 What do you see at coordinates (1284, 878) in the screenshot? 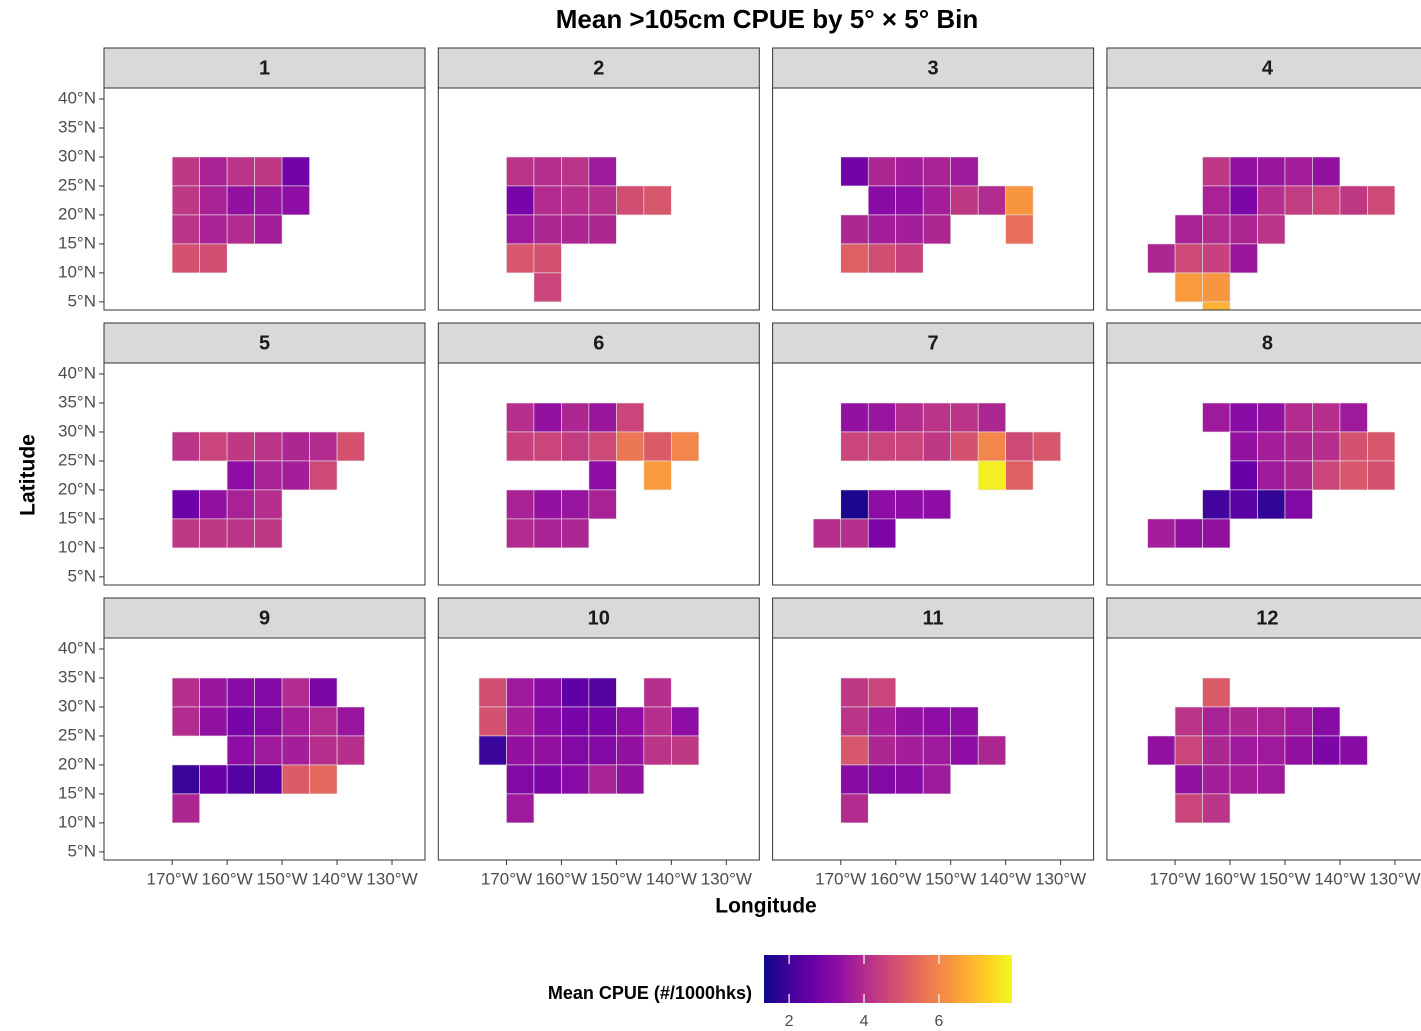
I see `x-tick-label: 150°W` at bounding box center [1284, 878].